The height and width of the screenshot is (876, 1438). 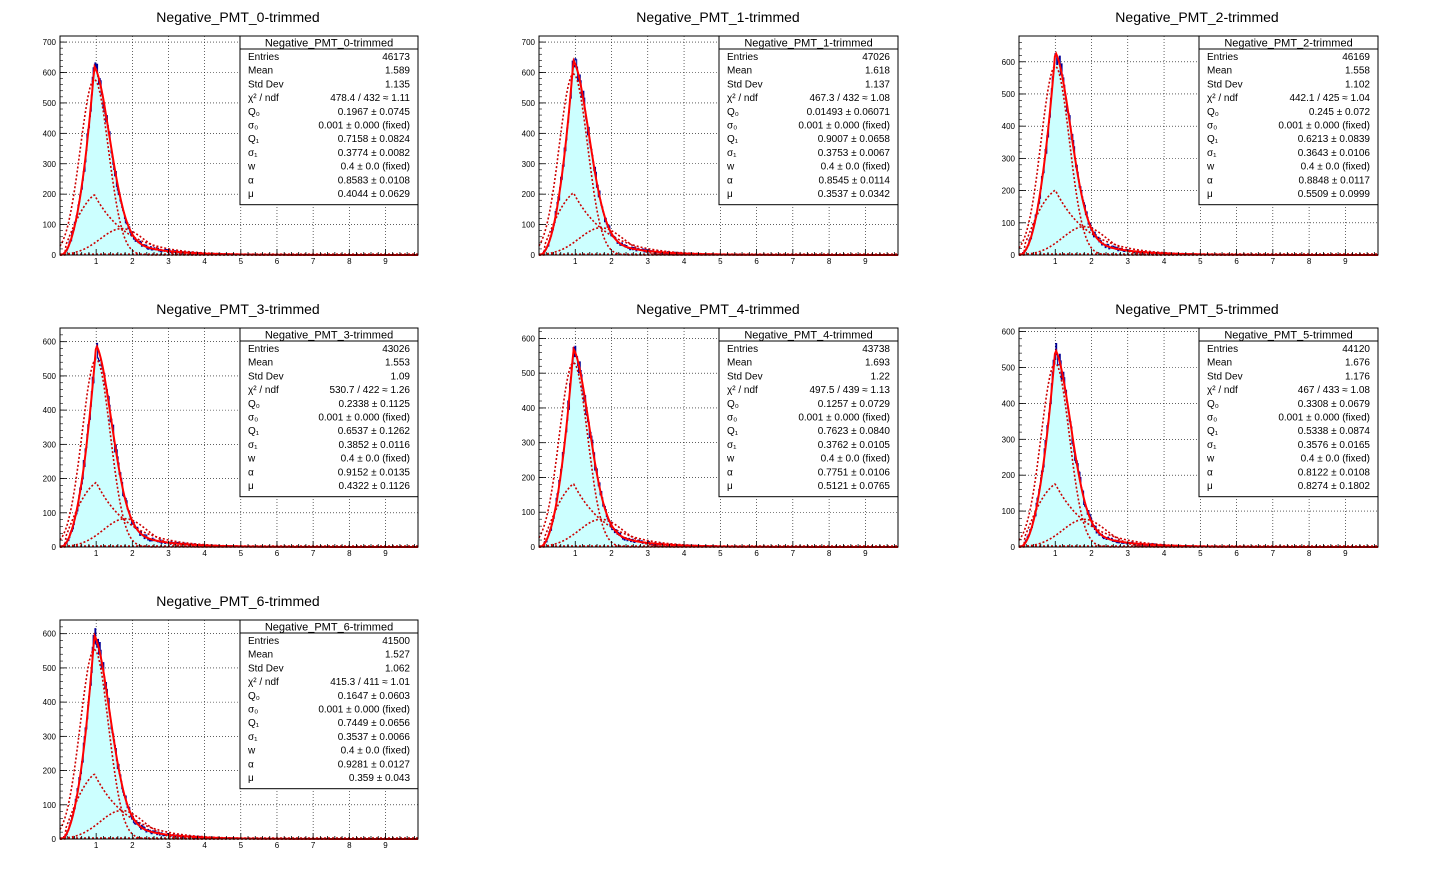 What do you see at coordinates (253, 126) in the screenshot?
I see `stats-label: σ₀` at bounding box center [253, 126].